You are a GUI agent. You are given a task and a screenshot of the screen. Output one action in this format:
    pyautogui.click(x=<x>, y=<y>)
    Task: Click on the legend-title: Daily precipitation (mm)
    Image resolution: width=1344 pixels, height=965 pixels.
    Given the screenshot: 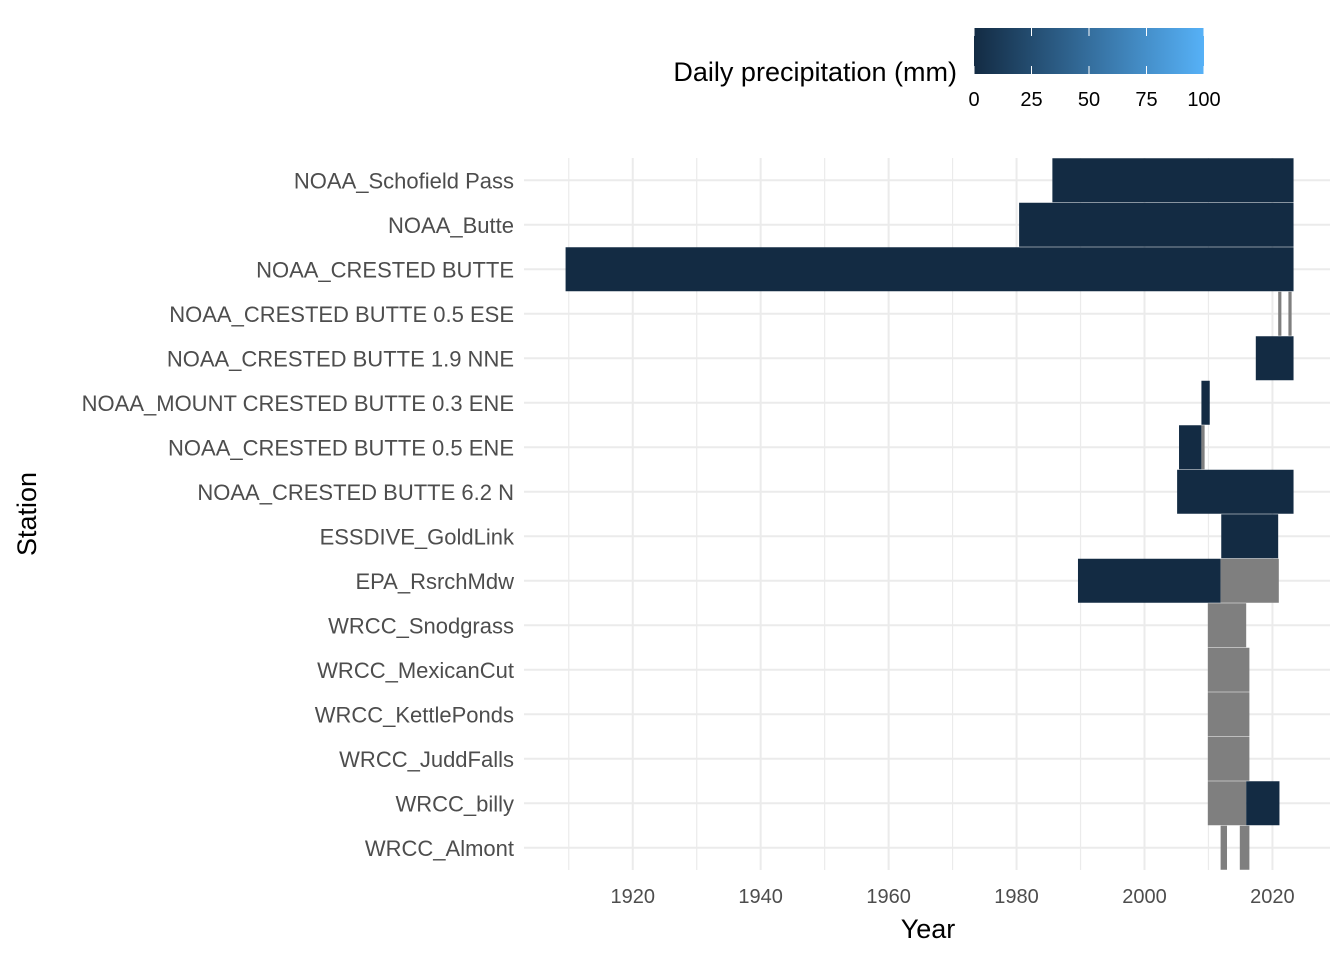 What is the action you would take?
    pyautogui.click(x=815, y=72)
    